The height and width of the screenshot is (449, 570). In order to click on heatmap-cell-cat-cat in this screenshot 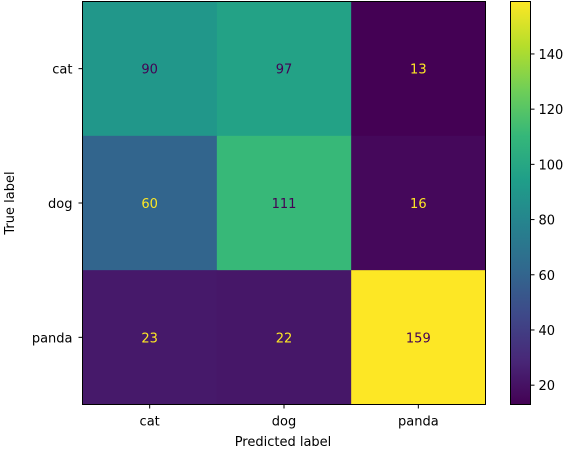, I will do `click(150, 69)`.